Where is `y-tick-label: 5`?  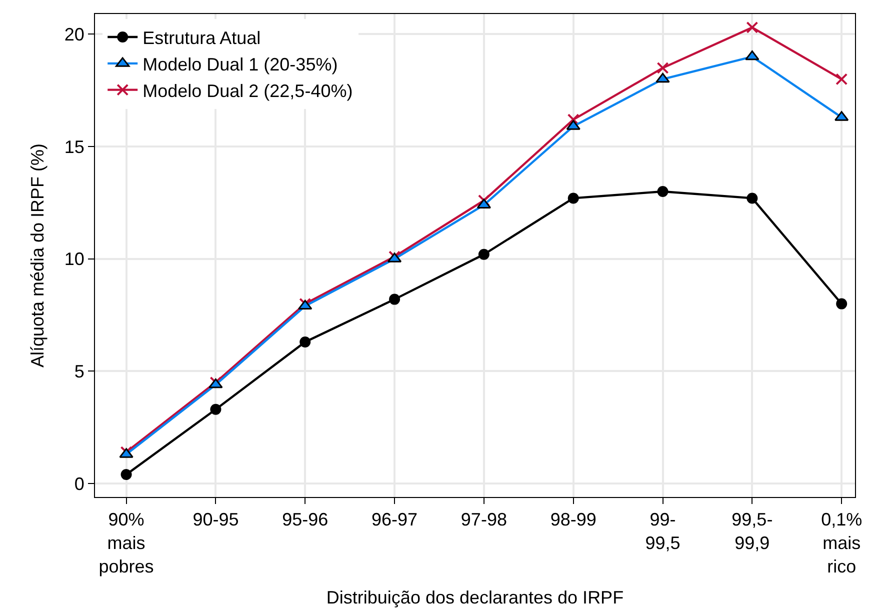
y-tick-label: 5 is located at coordinates (79, 372).